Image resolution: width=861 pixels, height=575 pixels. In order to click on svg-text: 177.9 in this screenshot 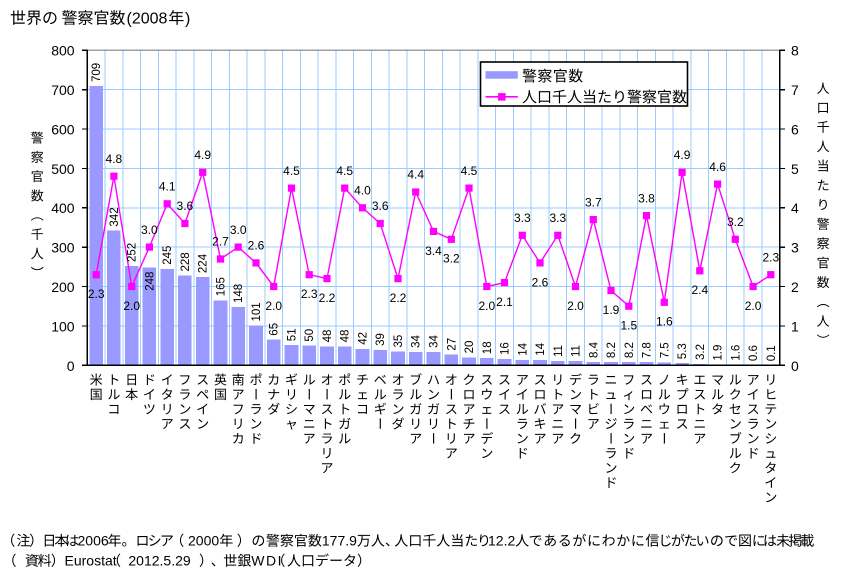, I will do `click(339, 541)`.